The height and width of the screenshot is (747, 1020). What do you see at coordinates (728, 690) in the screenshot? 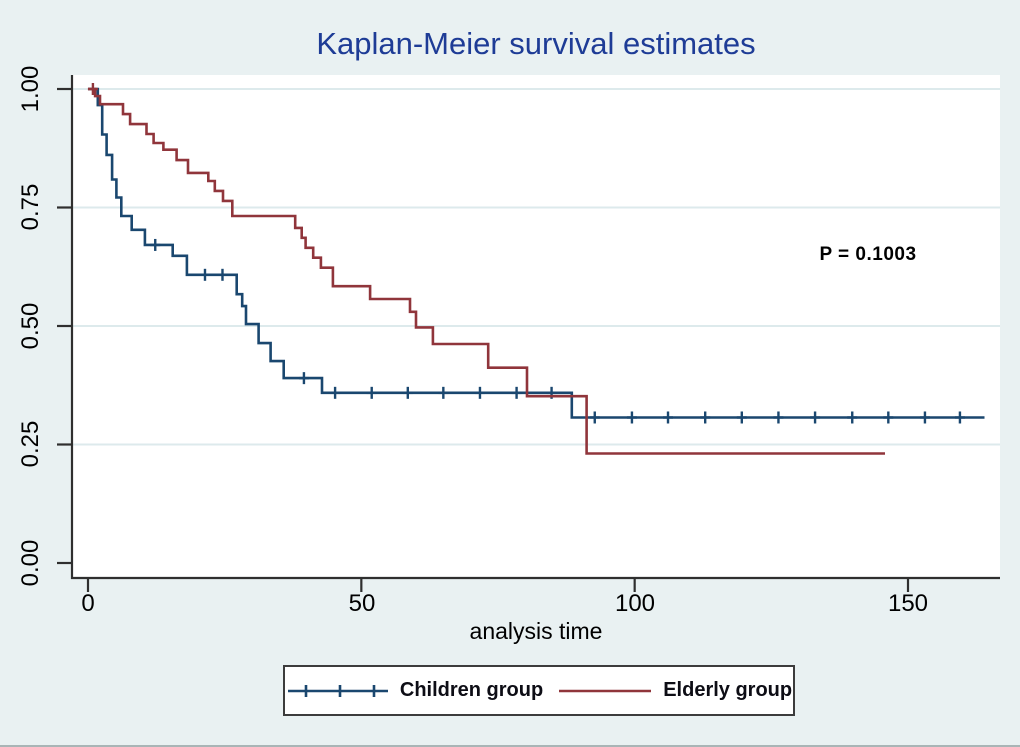
I see `legend-label-elderly: Elderly group` at bounding box center [728, 690].